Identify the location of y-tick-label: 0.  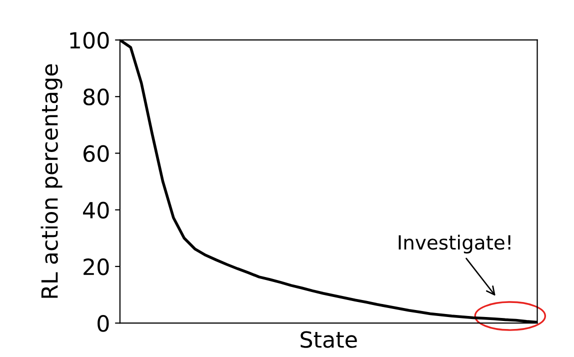
(103, 323).